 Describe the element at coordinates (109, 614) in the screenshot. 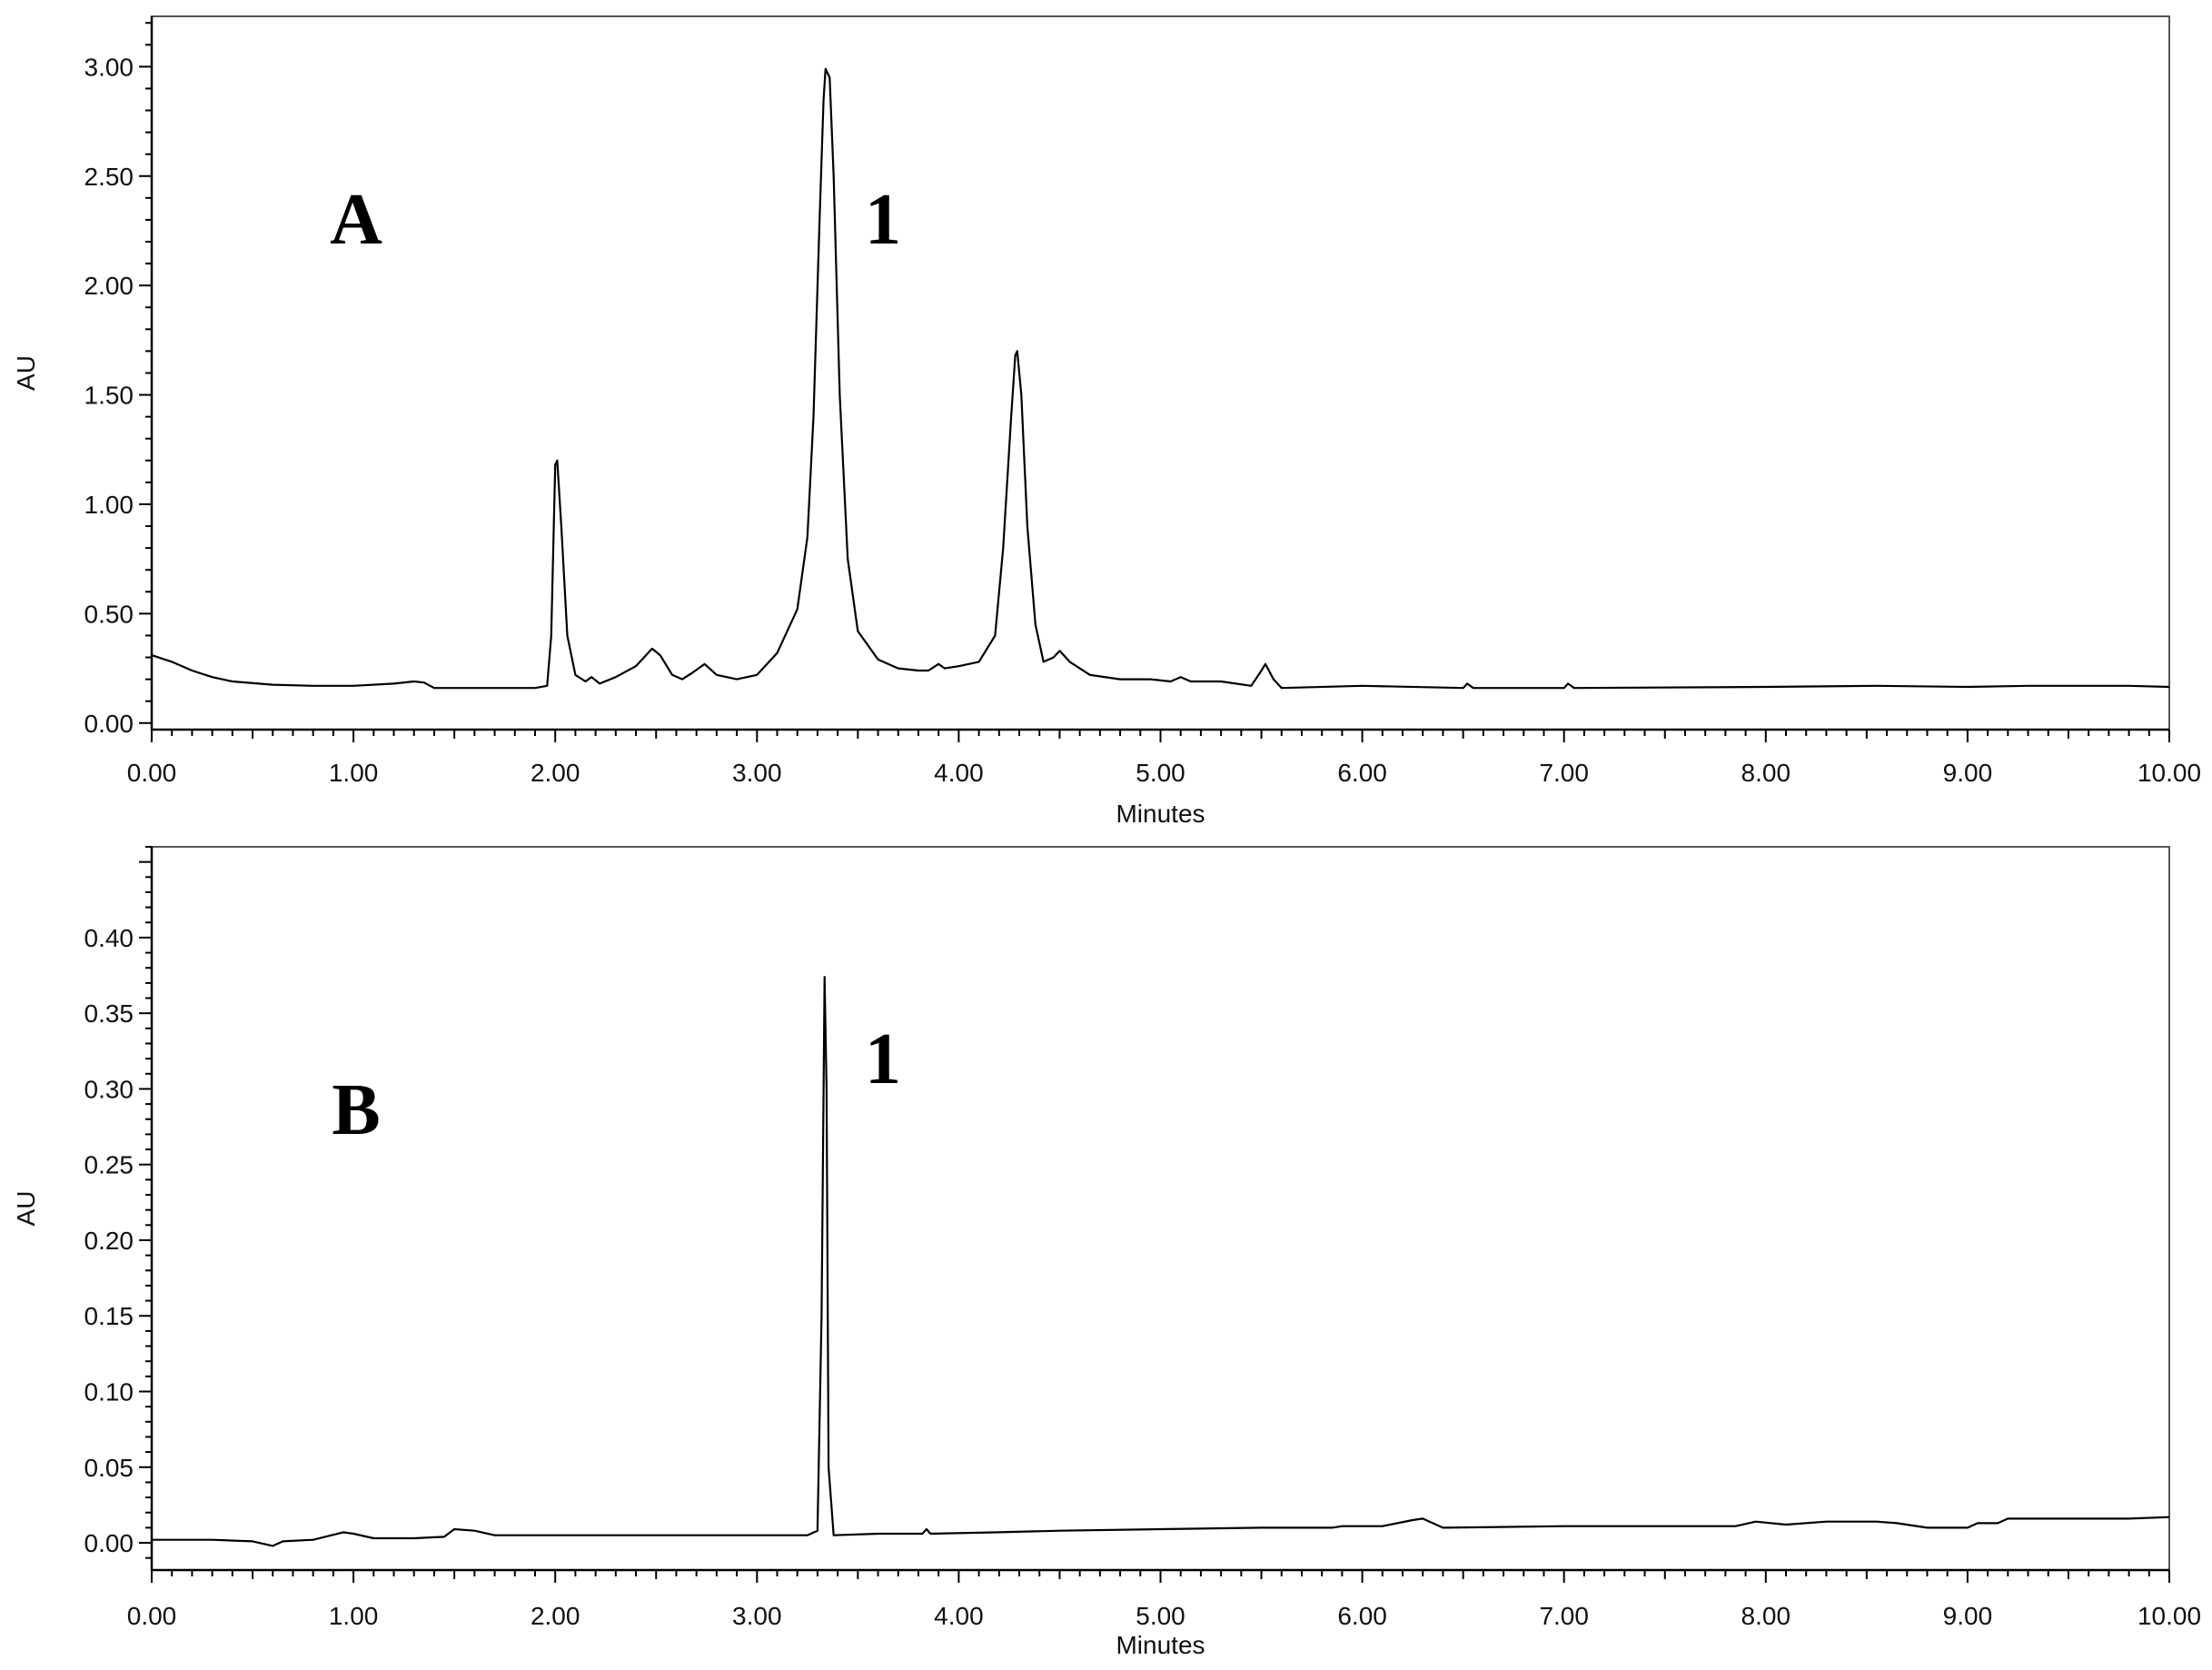

I see `y-tick-label: 0.50` at that location.